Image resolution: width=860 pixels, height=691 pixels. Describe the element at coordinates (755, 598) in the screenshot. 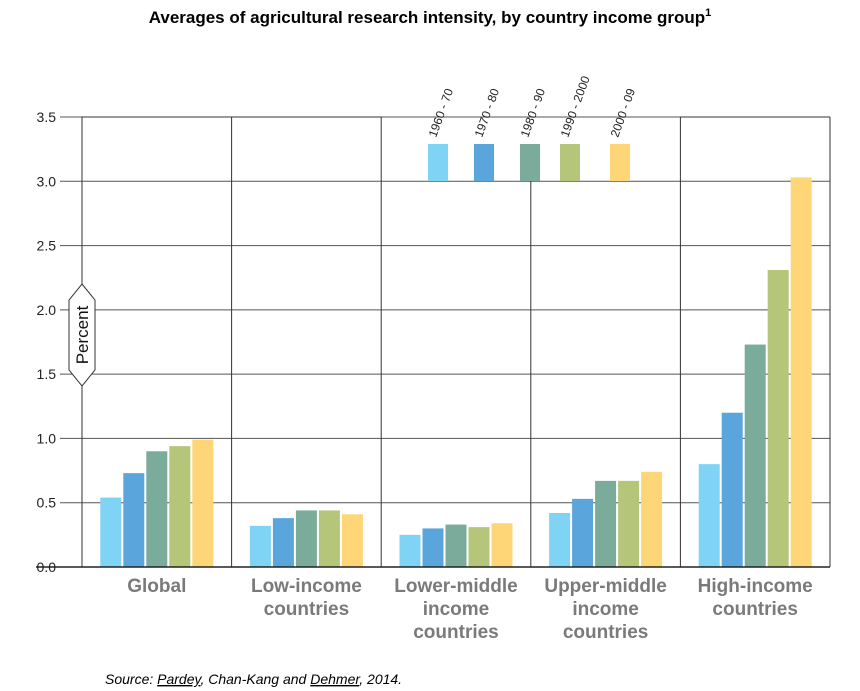

I see `x-category-label: High-income countries` at that location.